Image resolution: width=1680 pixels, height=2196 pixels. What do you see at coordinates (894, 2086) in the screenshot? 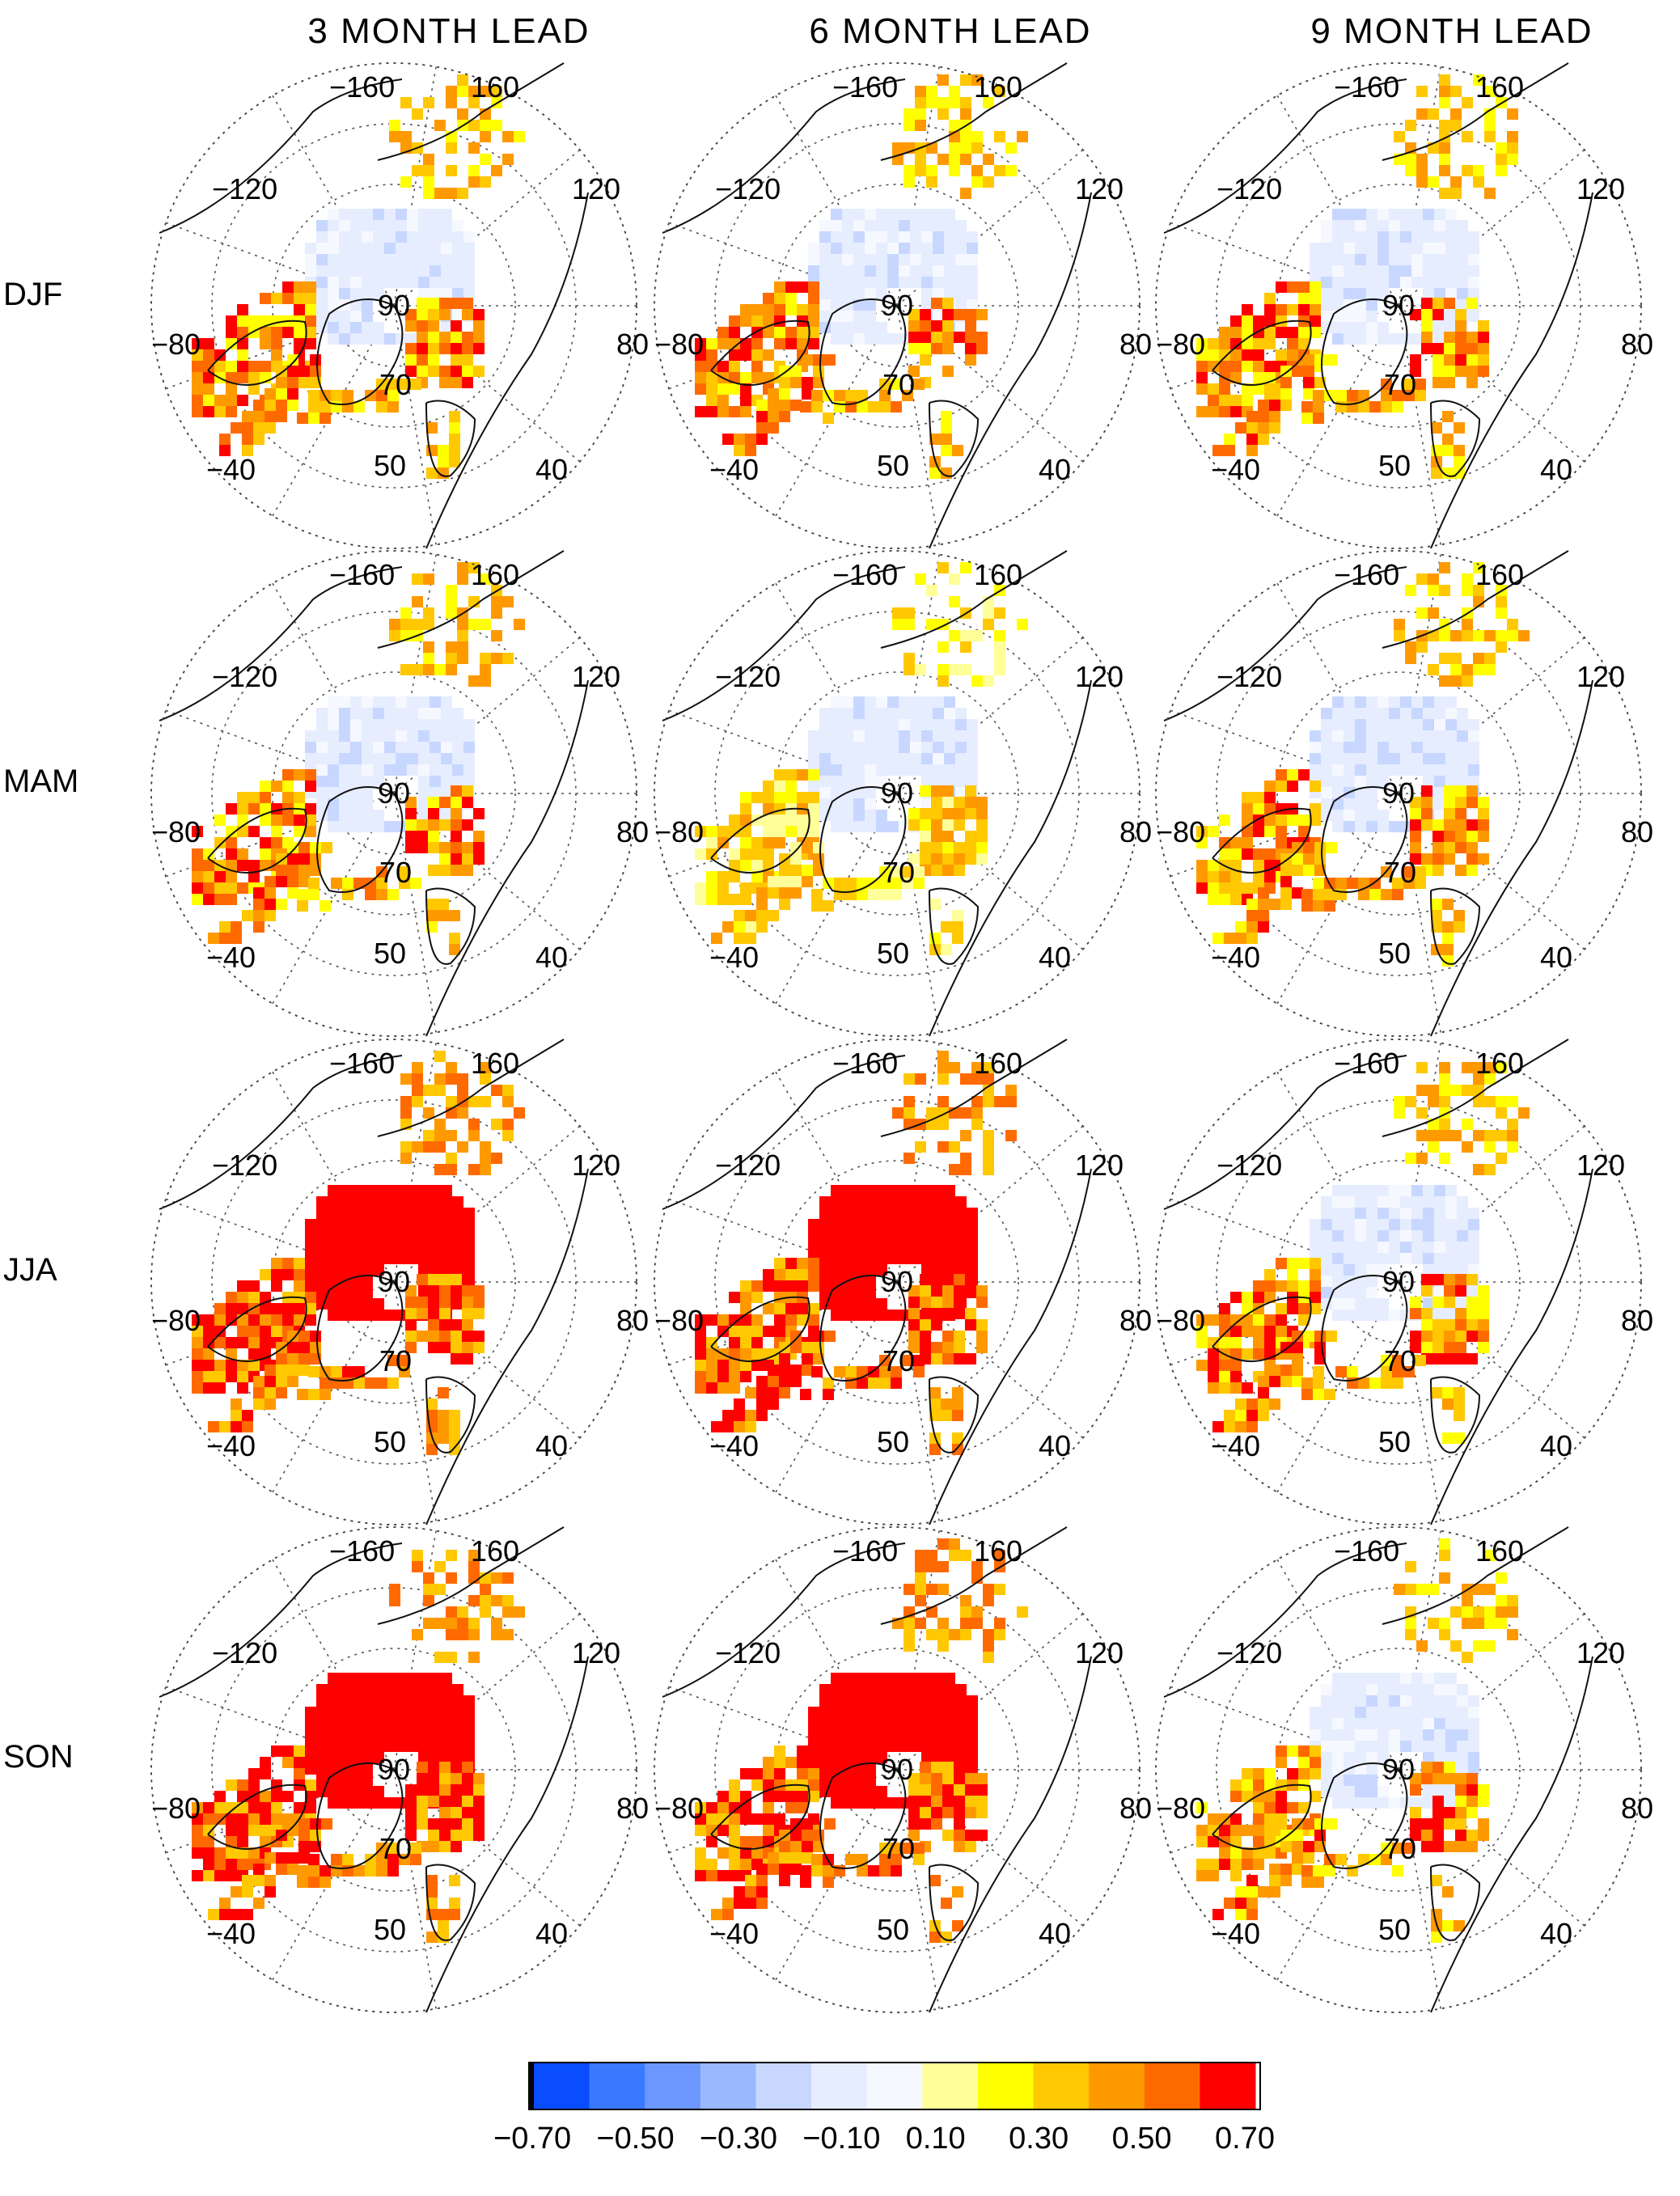
I see `colorbar-frame` at bounding box center [894, 2086].